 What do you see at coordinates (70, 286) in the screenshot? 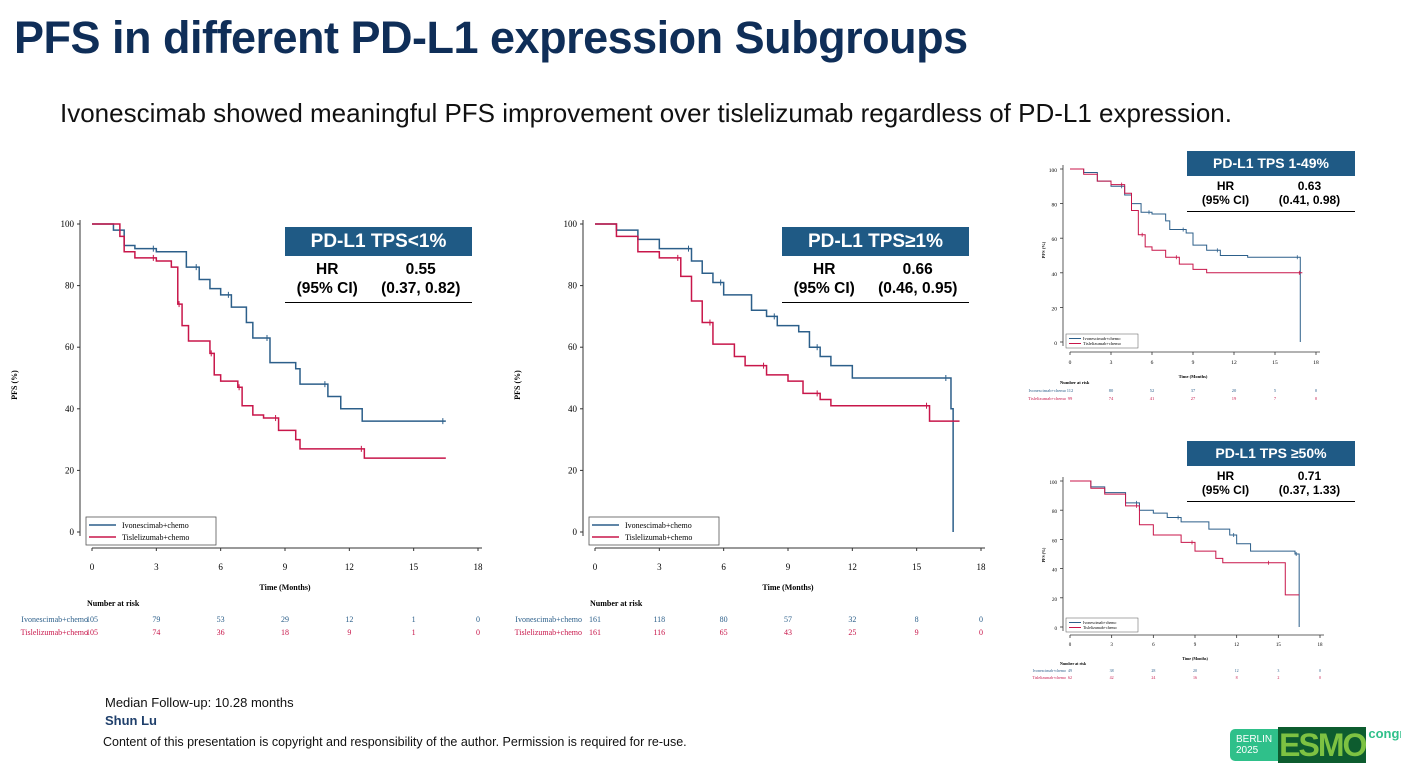
I see `y-tick-label: 80` at bounding box center [70, 286].